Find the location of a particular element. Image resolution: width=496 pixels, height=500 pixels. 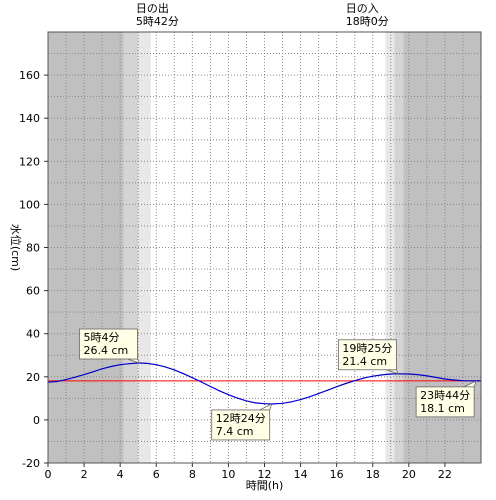

y-tick-label: 20 is located at coordinates (33, 377).